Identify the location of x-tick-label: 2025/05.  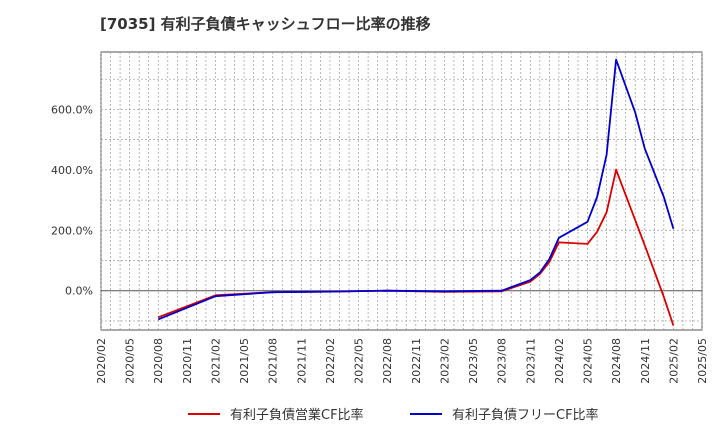
(702, 361).